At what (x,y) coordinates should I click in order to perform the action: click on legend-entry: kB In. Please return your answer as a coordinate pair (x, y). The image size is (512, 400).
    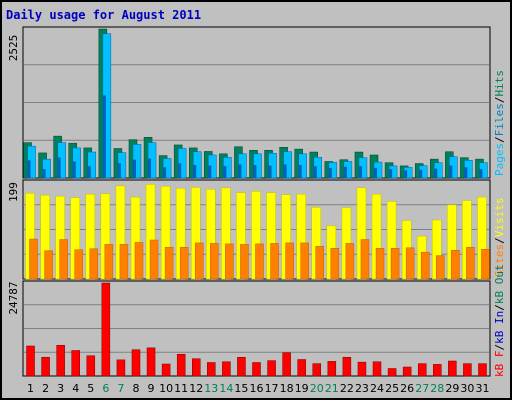
    Looking at the image, I should click on (499, 327).